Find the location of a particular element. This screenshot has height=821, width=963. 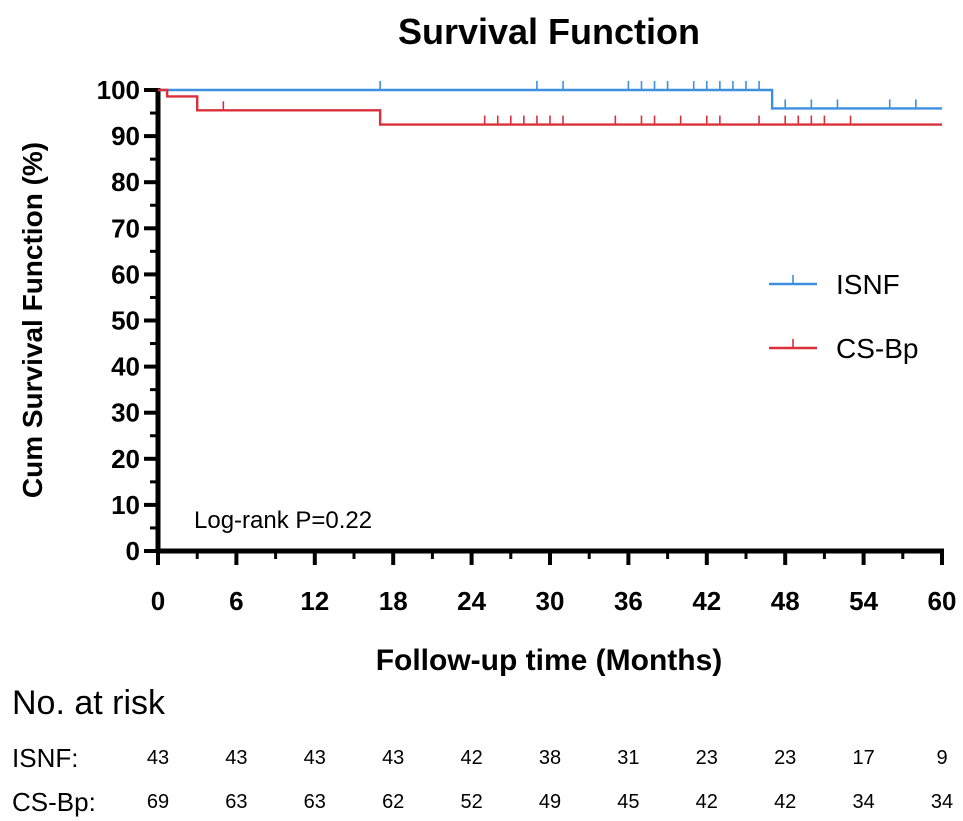

y-tick-label: 100 is located at coordinates (118, 90).